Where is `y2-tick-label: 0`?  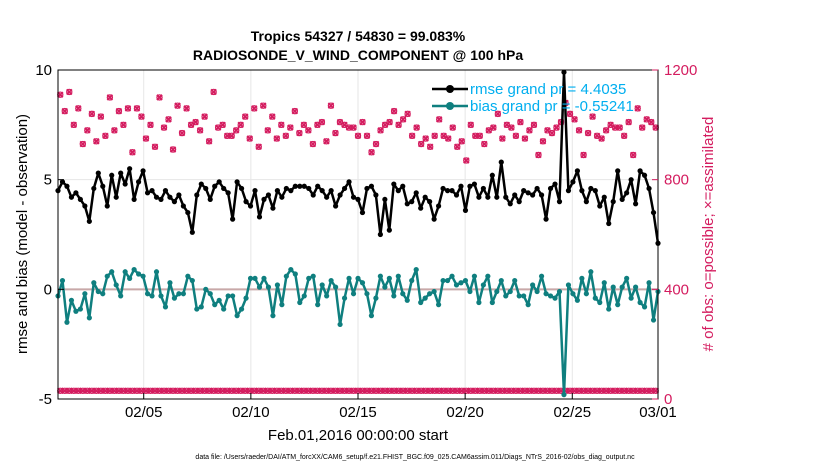
y2-tick-label: 0 is located at coordinates (668, 399).